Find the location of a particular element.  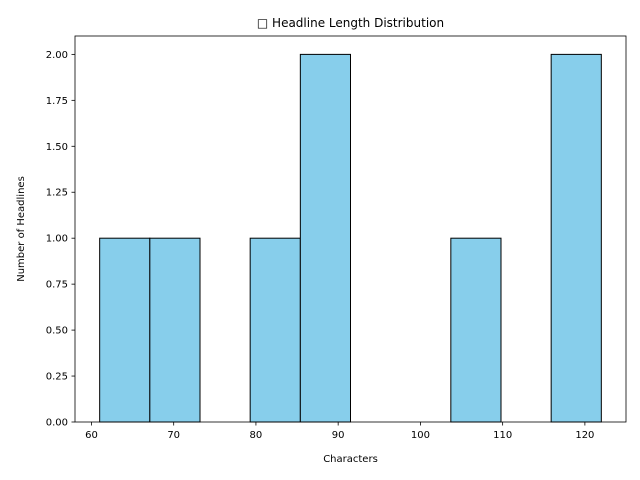

y-tick-label: 1.00 is located at coordinates (57, 239).